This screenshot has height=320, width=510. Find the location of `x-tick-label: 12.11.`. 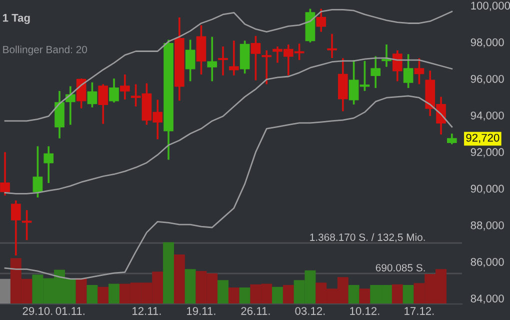

x-tick-label: 12.11. is located at coordinates (146, 311).